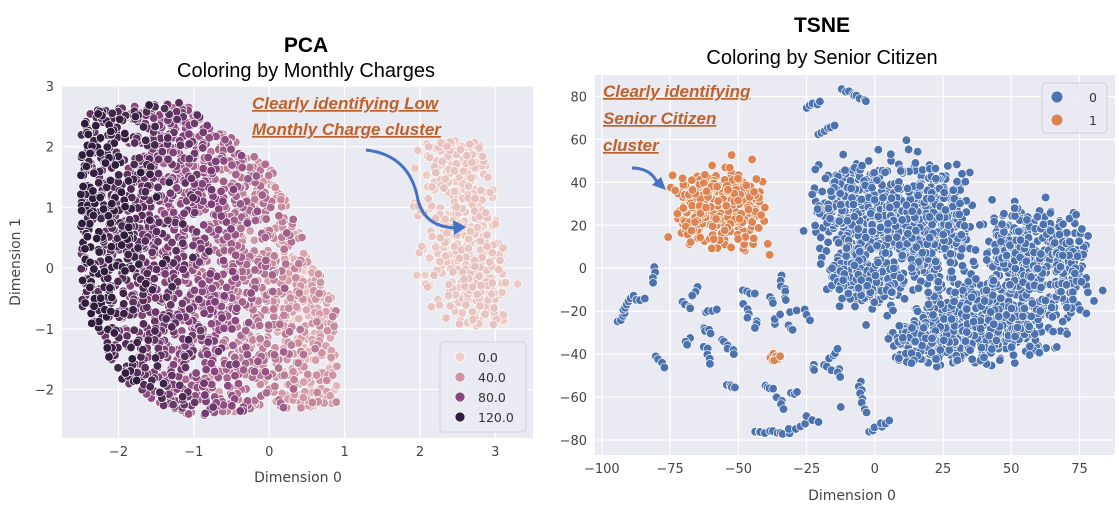 The width and height of the screenshot is (1119, 514). I want to click on y-tick-label: 2, so click(50, 148).